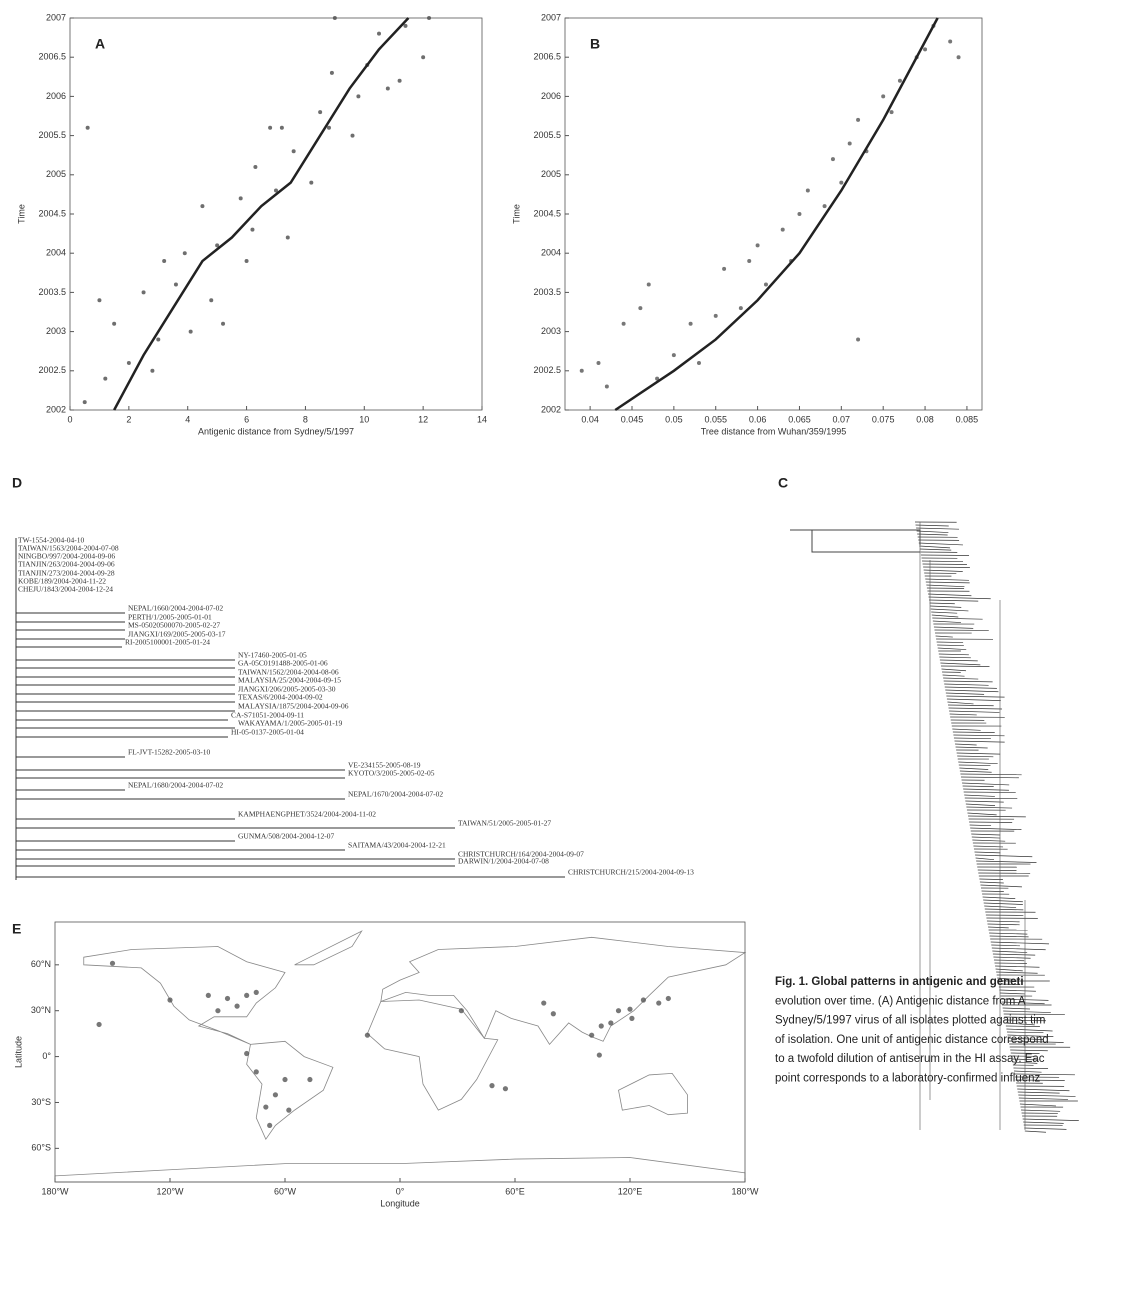 Image resolution: width=1142 pixels, height=1302 pixels. What do you see at coordinates (855, 541) in the screenshot?
I see `tree-branch` at bounding box center [855, 541].